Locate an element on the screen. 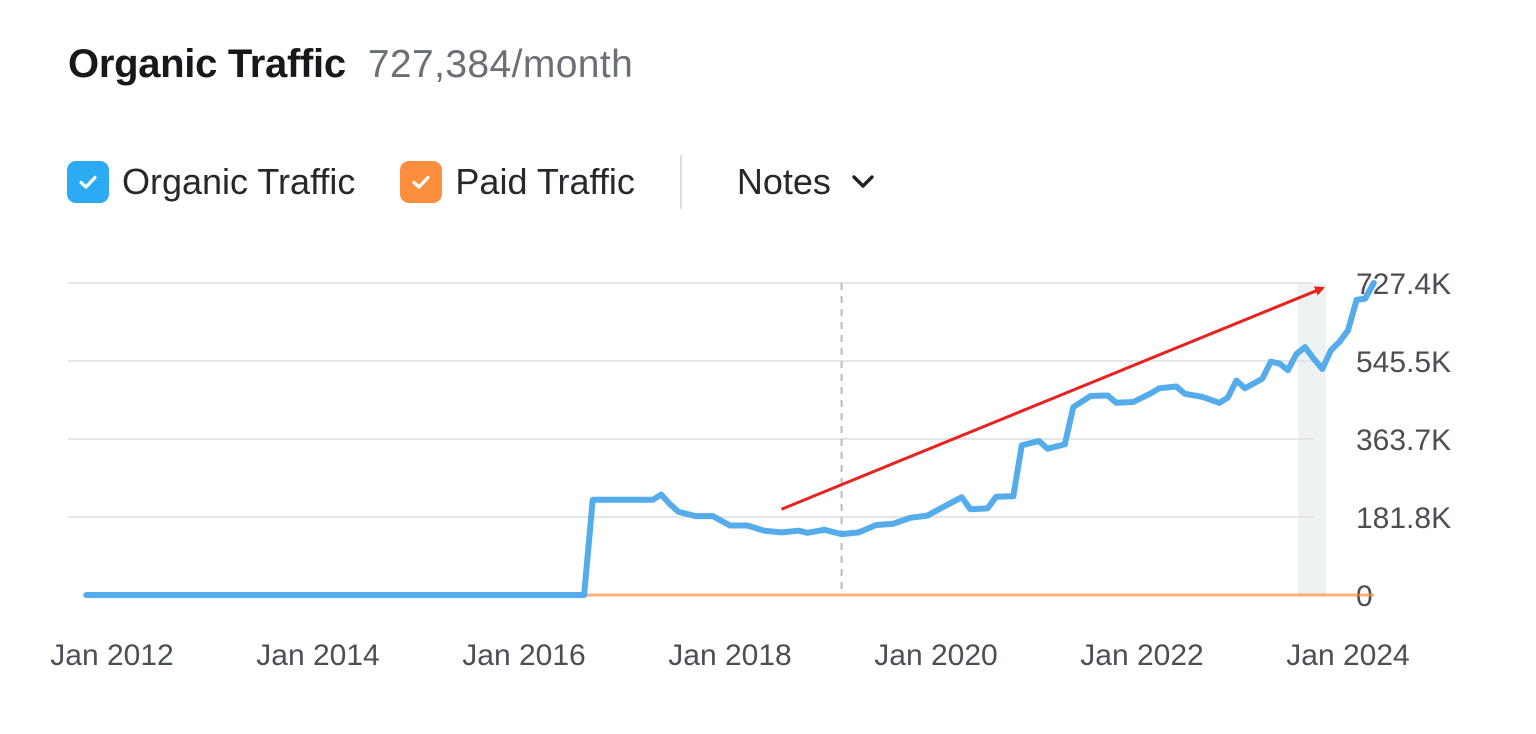 This screenshot has height=734, width=1536. notes-label: Notes is located at coordinates (783, 181).